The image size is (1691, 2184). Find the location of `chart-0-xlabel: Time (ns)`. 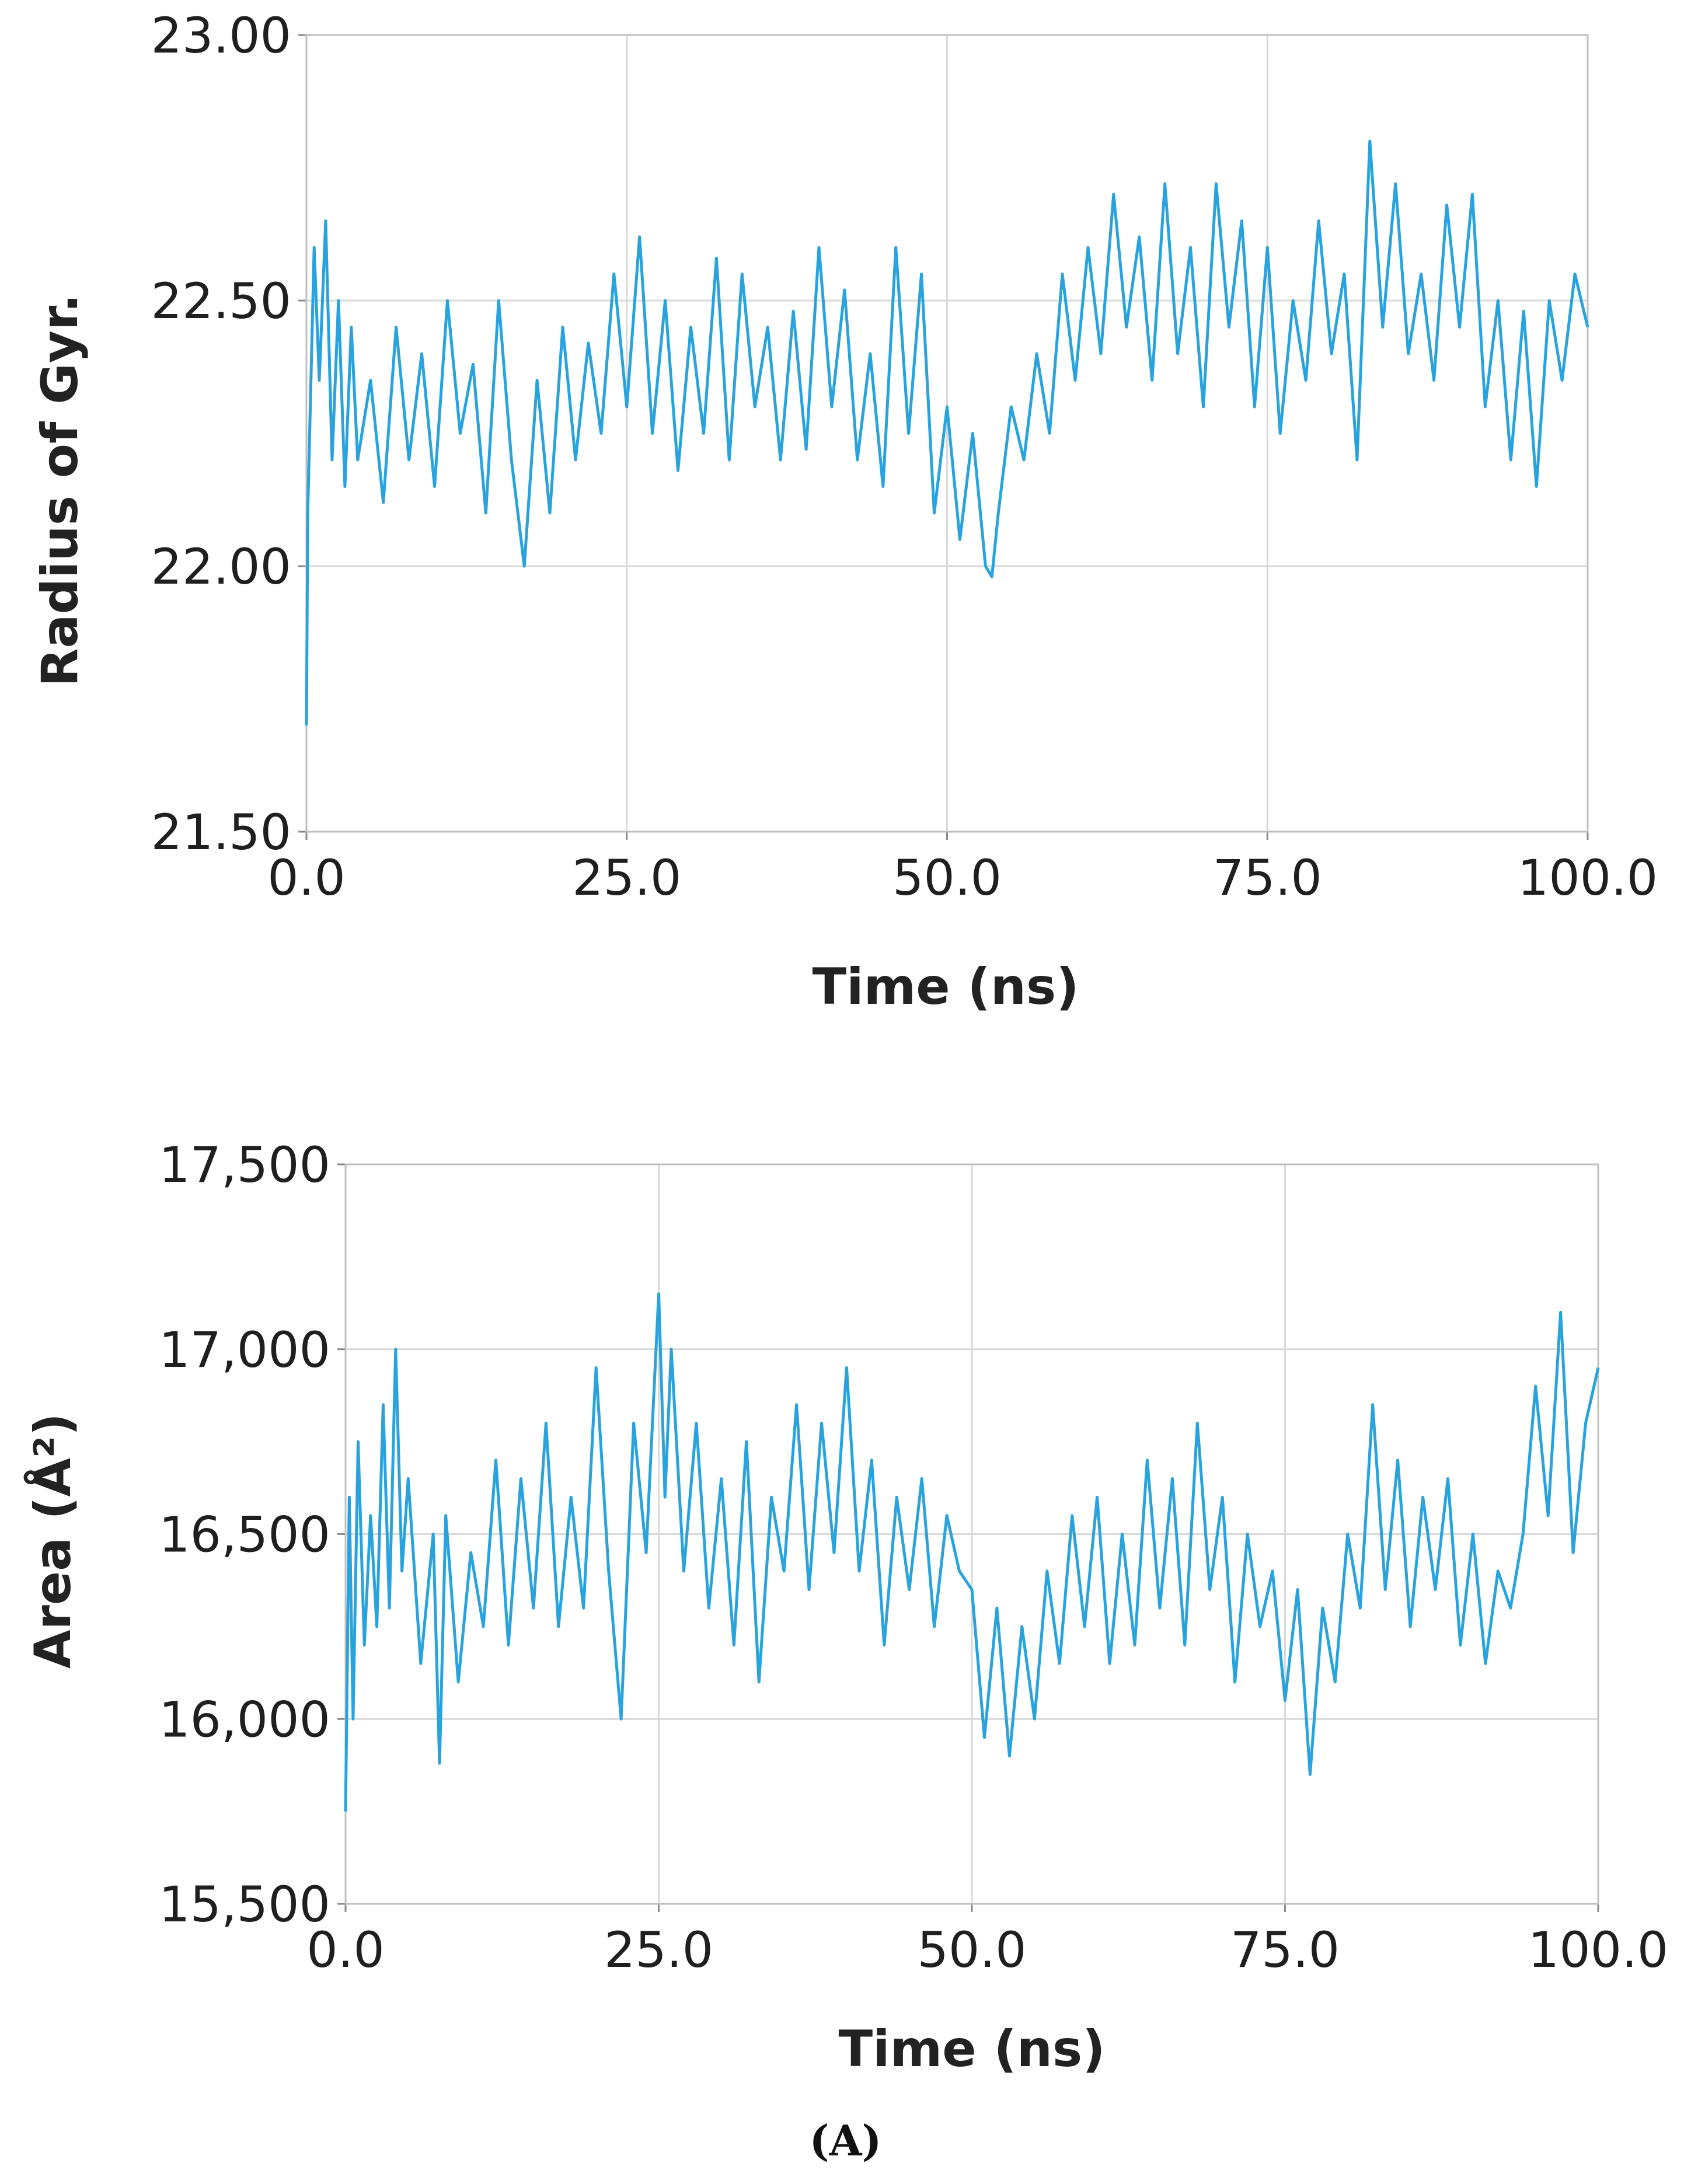

chart-0-xlabel: Time (ns) is located at coordinates (945, 987).